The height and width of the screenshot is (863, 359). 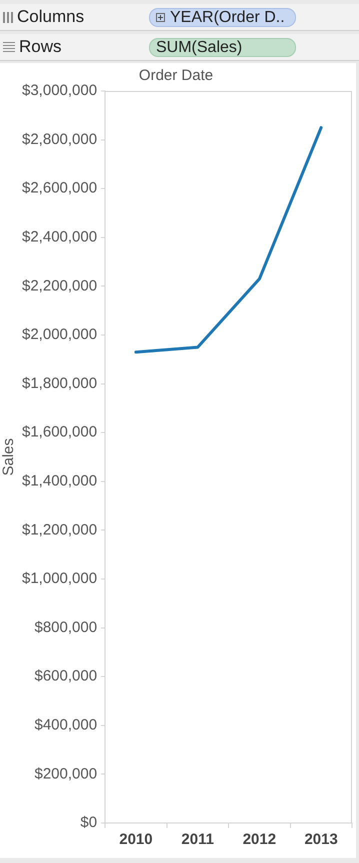 What do you see at coordinates (60, 237) in the screenshot?
I see `y-tick-label: $2,400,000` at bounding box center [60, 237].